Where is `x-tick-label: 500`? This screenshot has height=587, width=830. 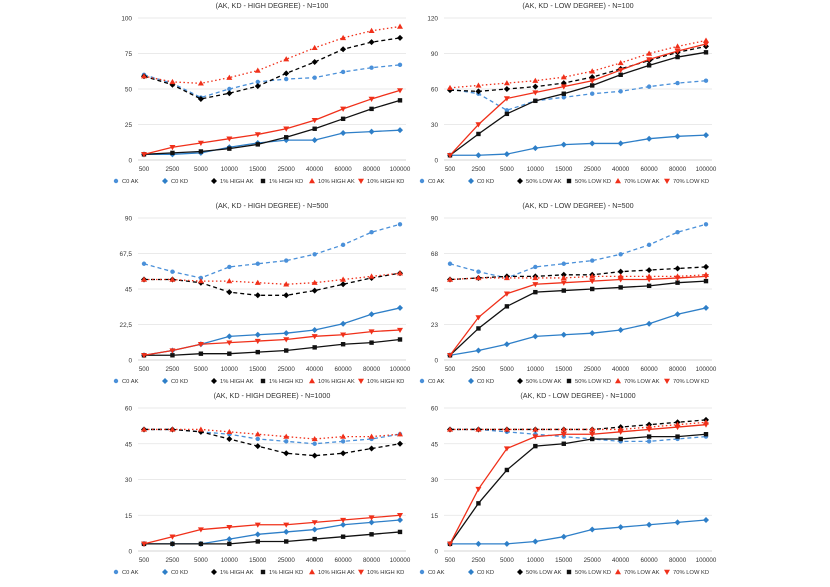 x-tick-label: 500 is located at coordinates (450, 169).